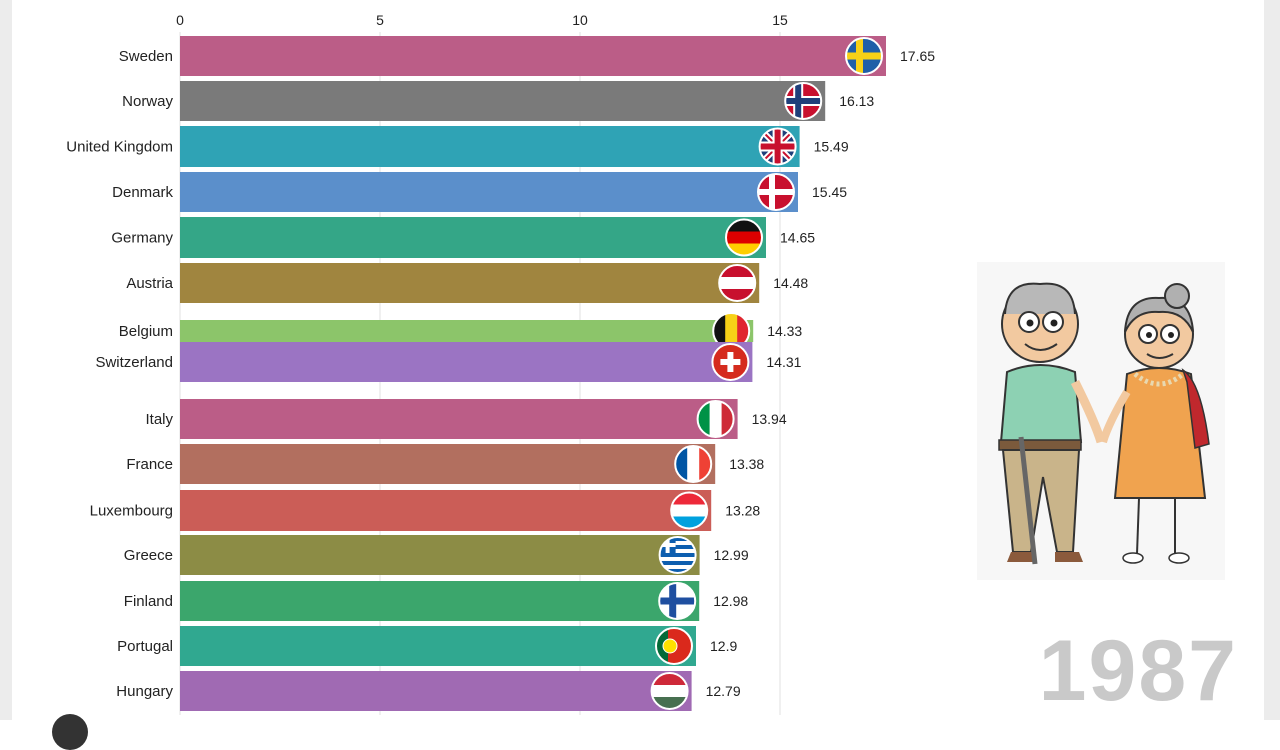 This screenshot has height=750, width=1280. I want to click on flag-hungary-icon, so click(669, 691).